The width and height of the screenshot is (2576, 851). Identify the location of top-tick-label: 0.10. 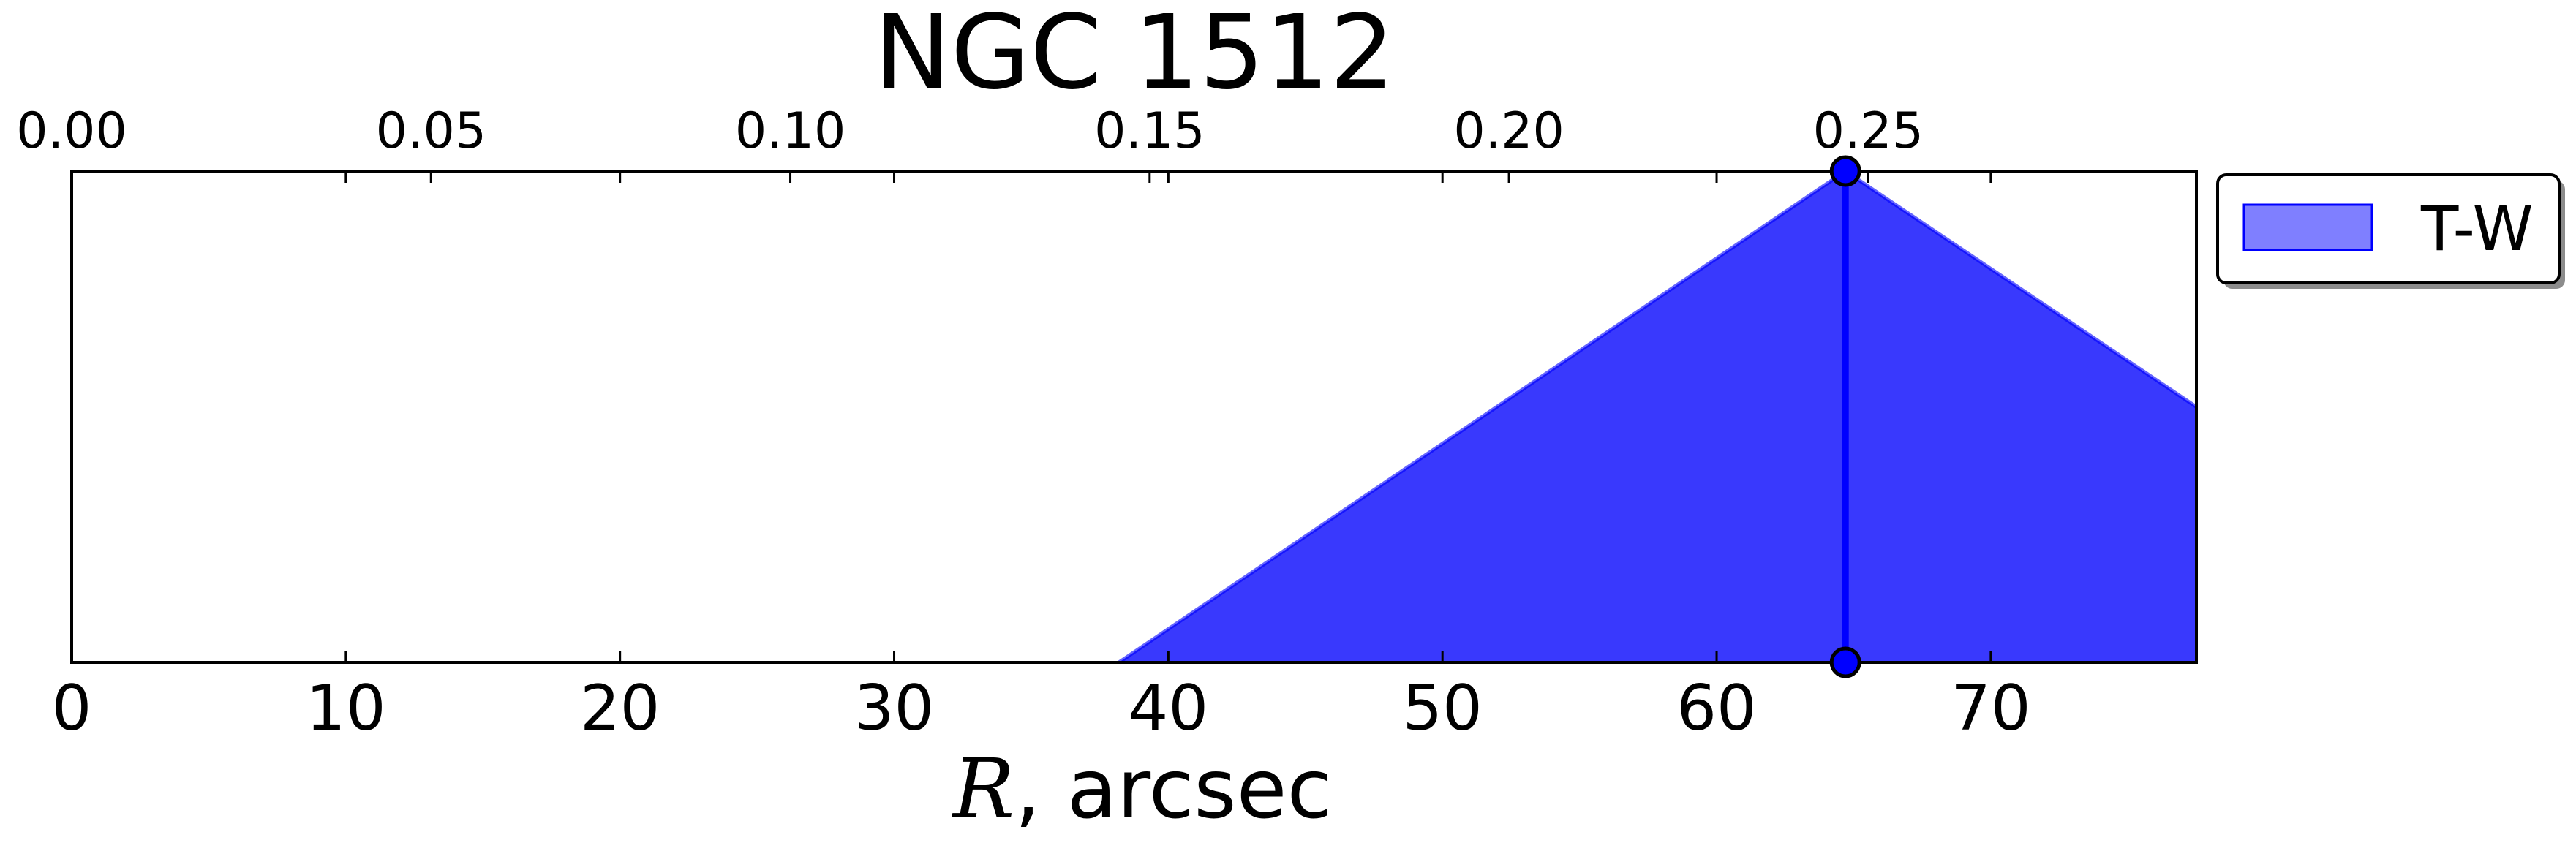
(790, 131).